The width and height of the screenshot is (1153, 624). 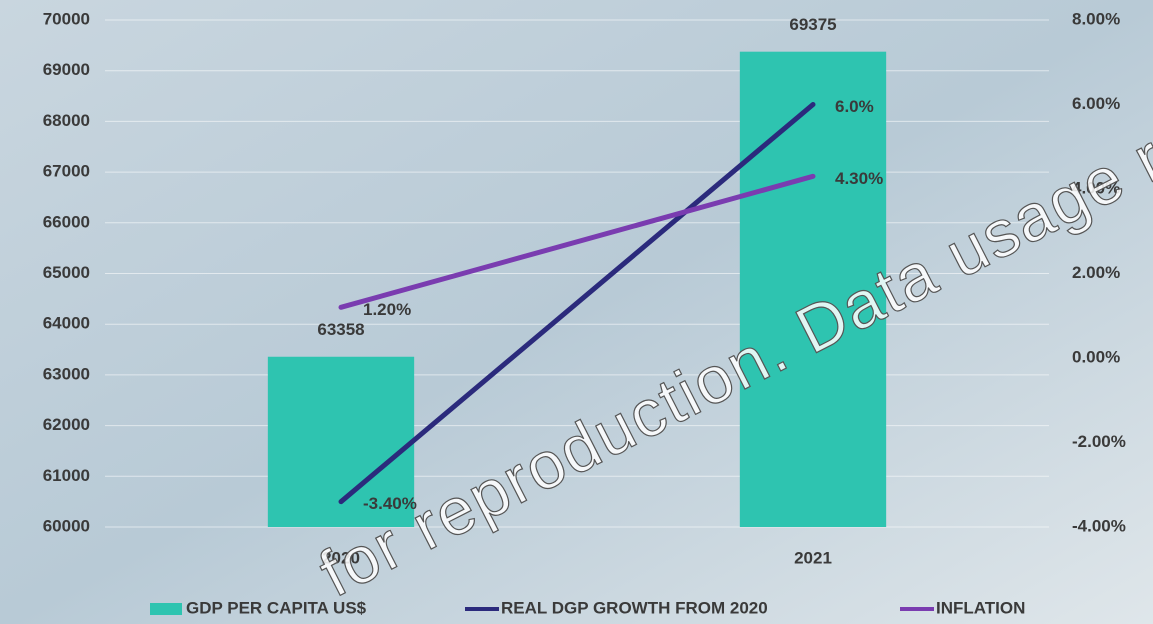 I want to click on y-tick-label: 61000, so click(x=66, y=475).